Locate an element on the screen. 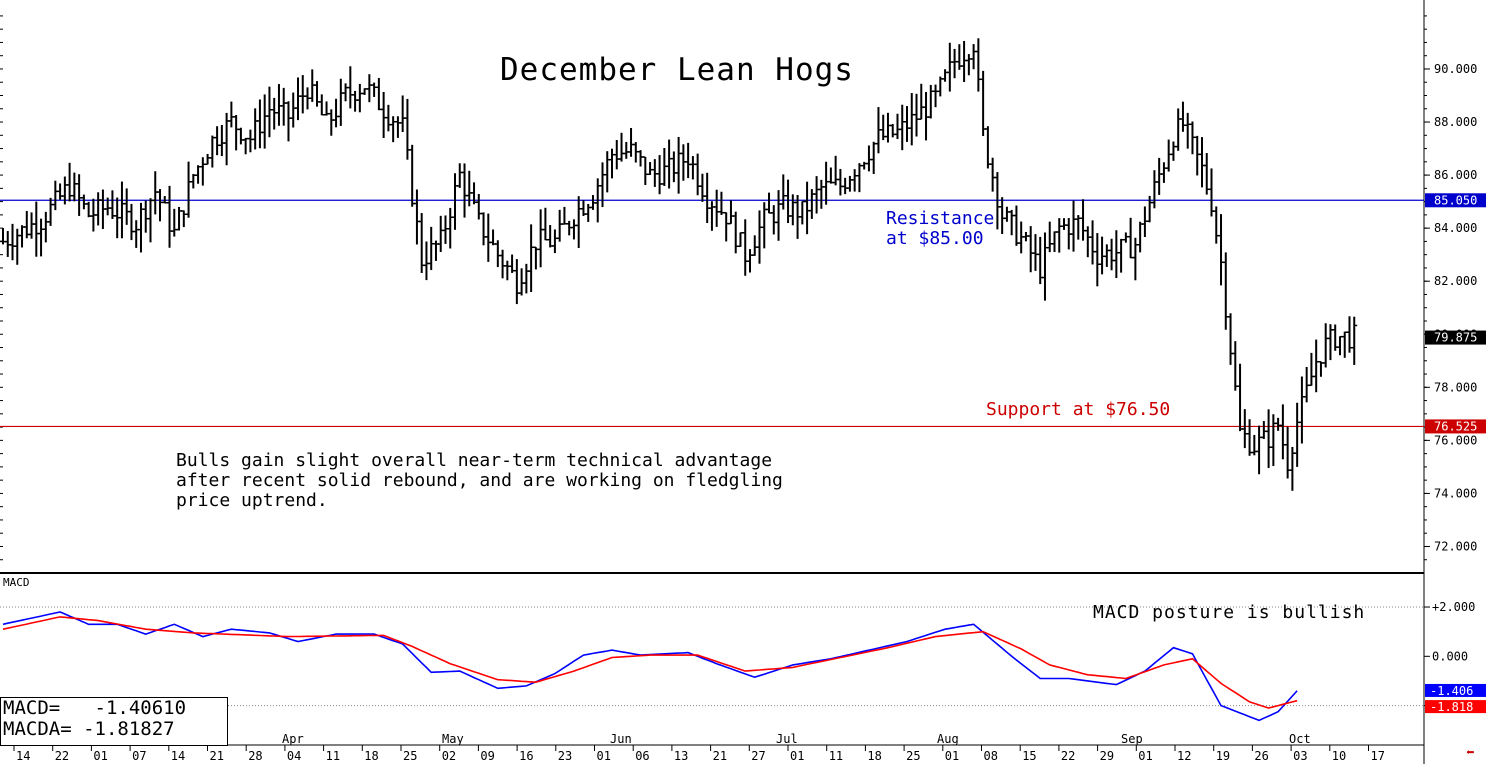 The image size is (1486, 764). macd-tick-label: +2.000 is located at coordinates (1453, 607).